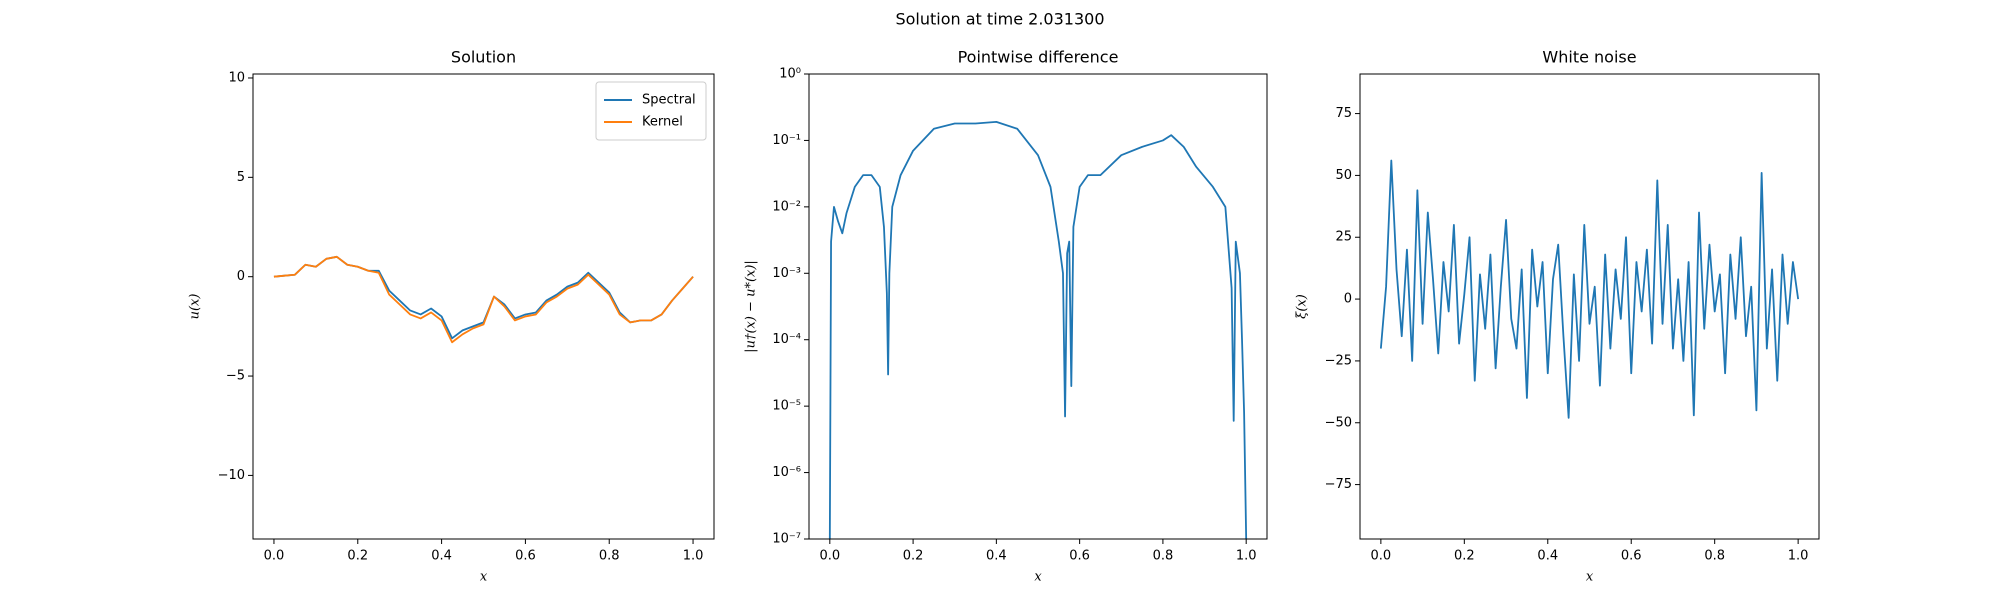 The image size is (2000, 600). What do you see at coordinates (1038, 57) in the screenshot?
I see `axes-title: Pointwise difference` at bounding box center [1038, 57].